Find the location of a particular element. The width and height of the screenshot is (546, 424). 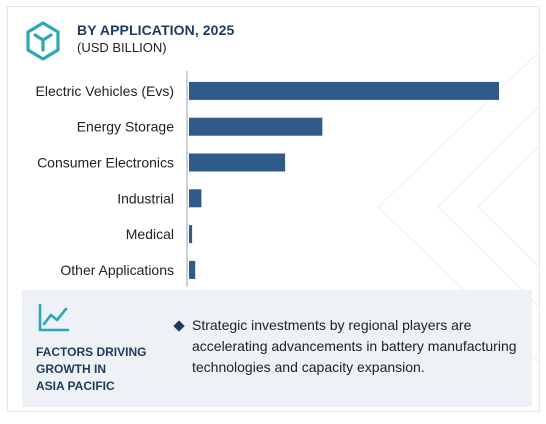

cube-logo-icon is located at coordinates (43, 41).